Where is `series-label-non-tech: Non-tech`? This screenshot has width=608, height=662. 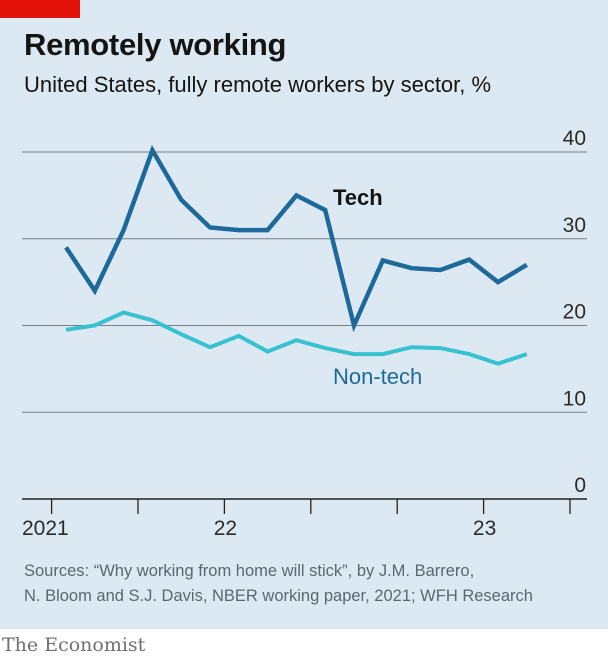
series-label-non-tech: Non-tech is located at coordinates (377, 376).